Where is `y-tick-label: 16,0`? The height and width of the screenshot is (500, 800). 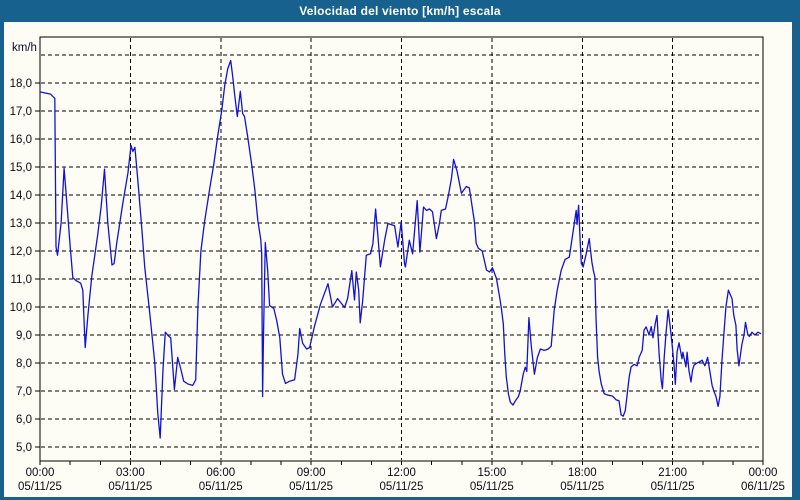
y-tick-label: 16,0 is located at coordinates (21, 140).